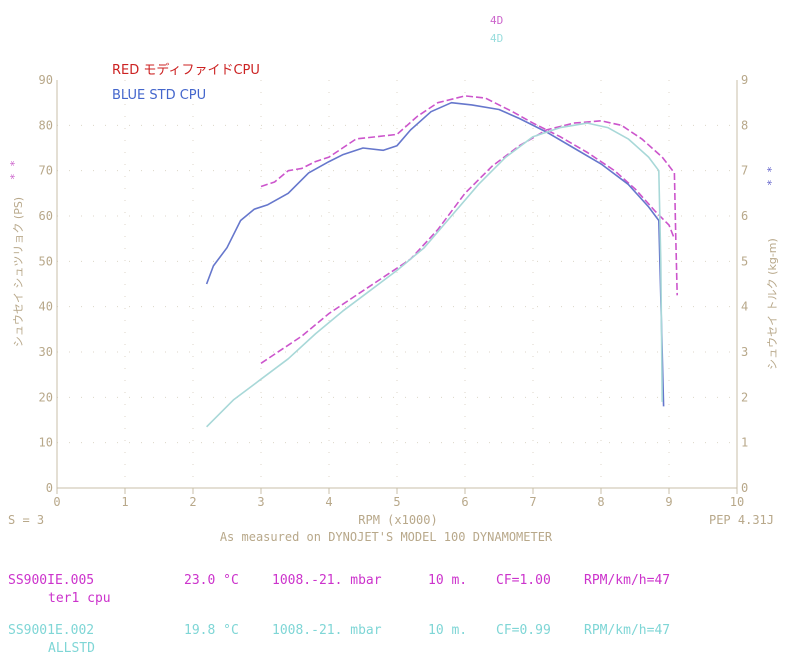 The width and height of the screenshot is (800, 658). What do you see at coordinates (186, 70) in the screenshot?
I see `legend-red: RED モディファイドCPU` at bounding box center [186, 70].